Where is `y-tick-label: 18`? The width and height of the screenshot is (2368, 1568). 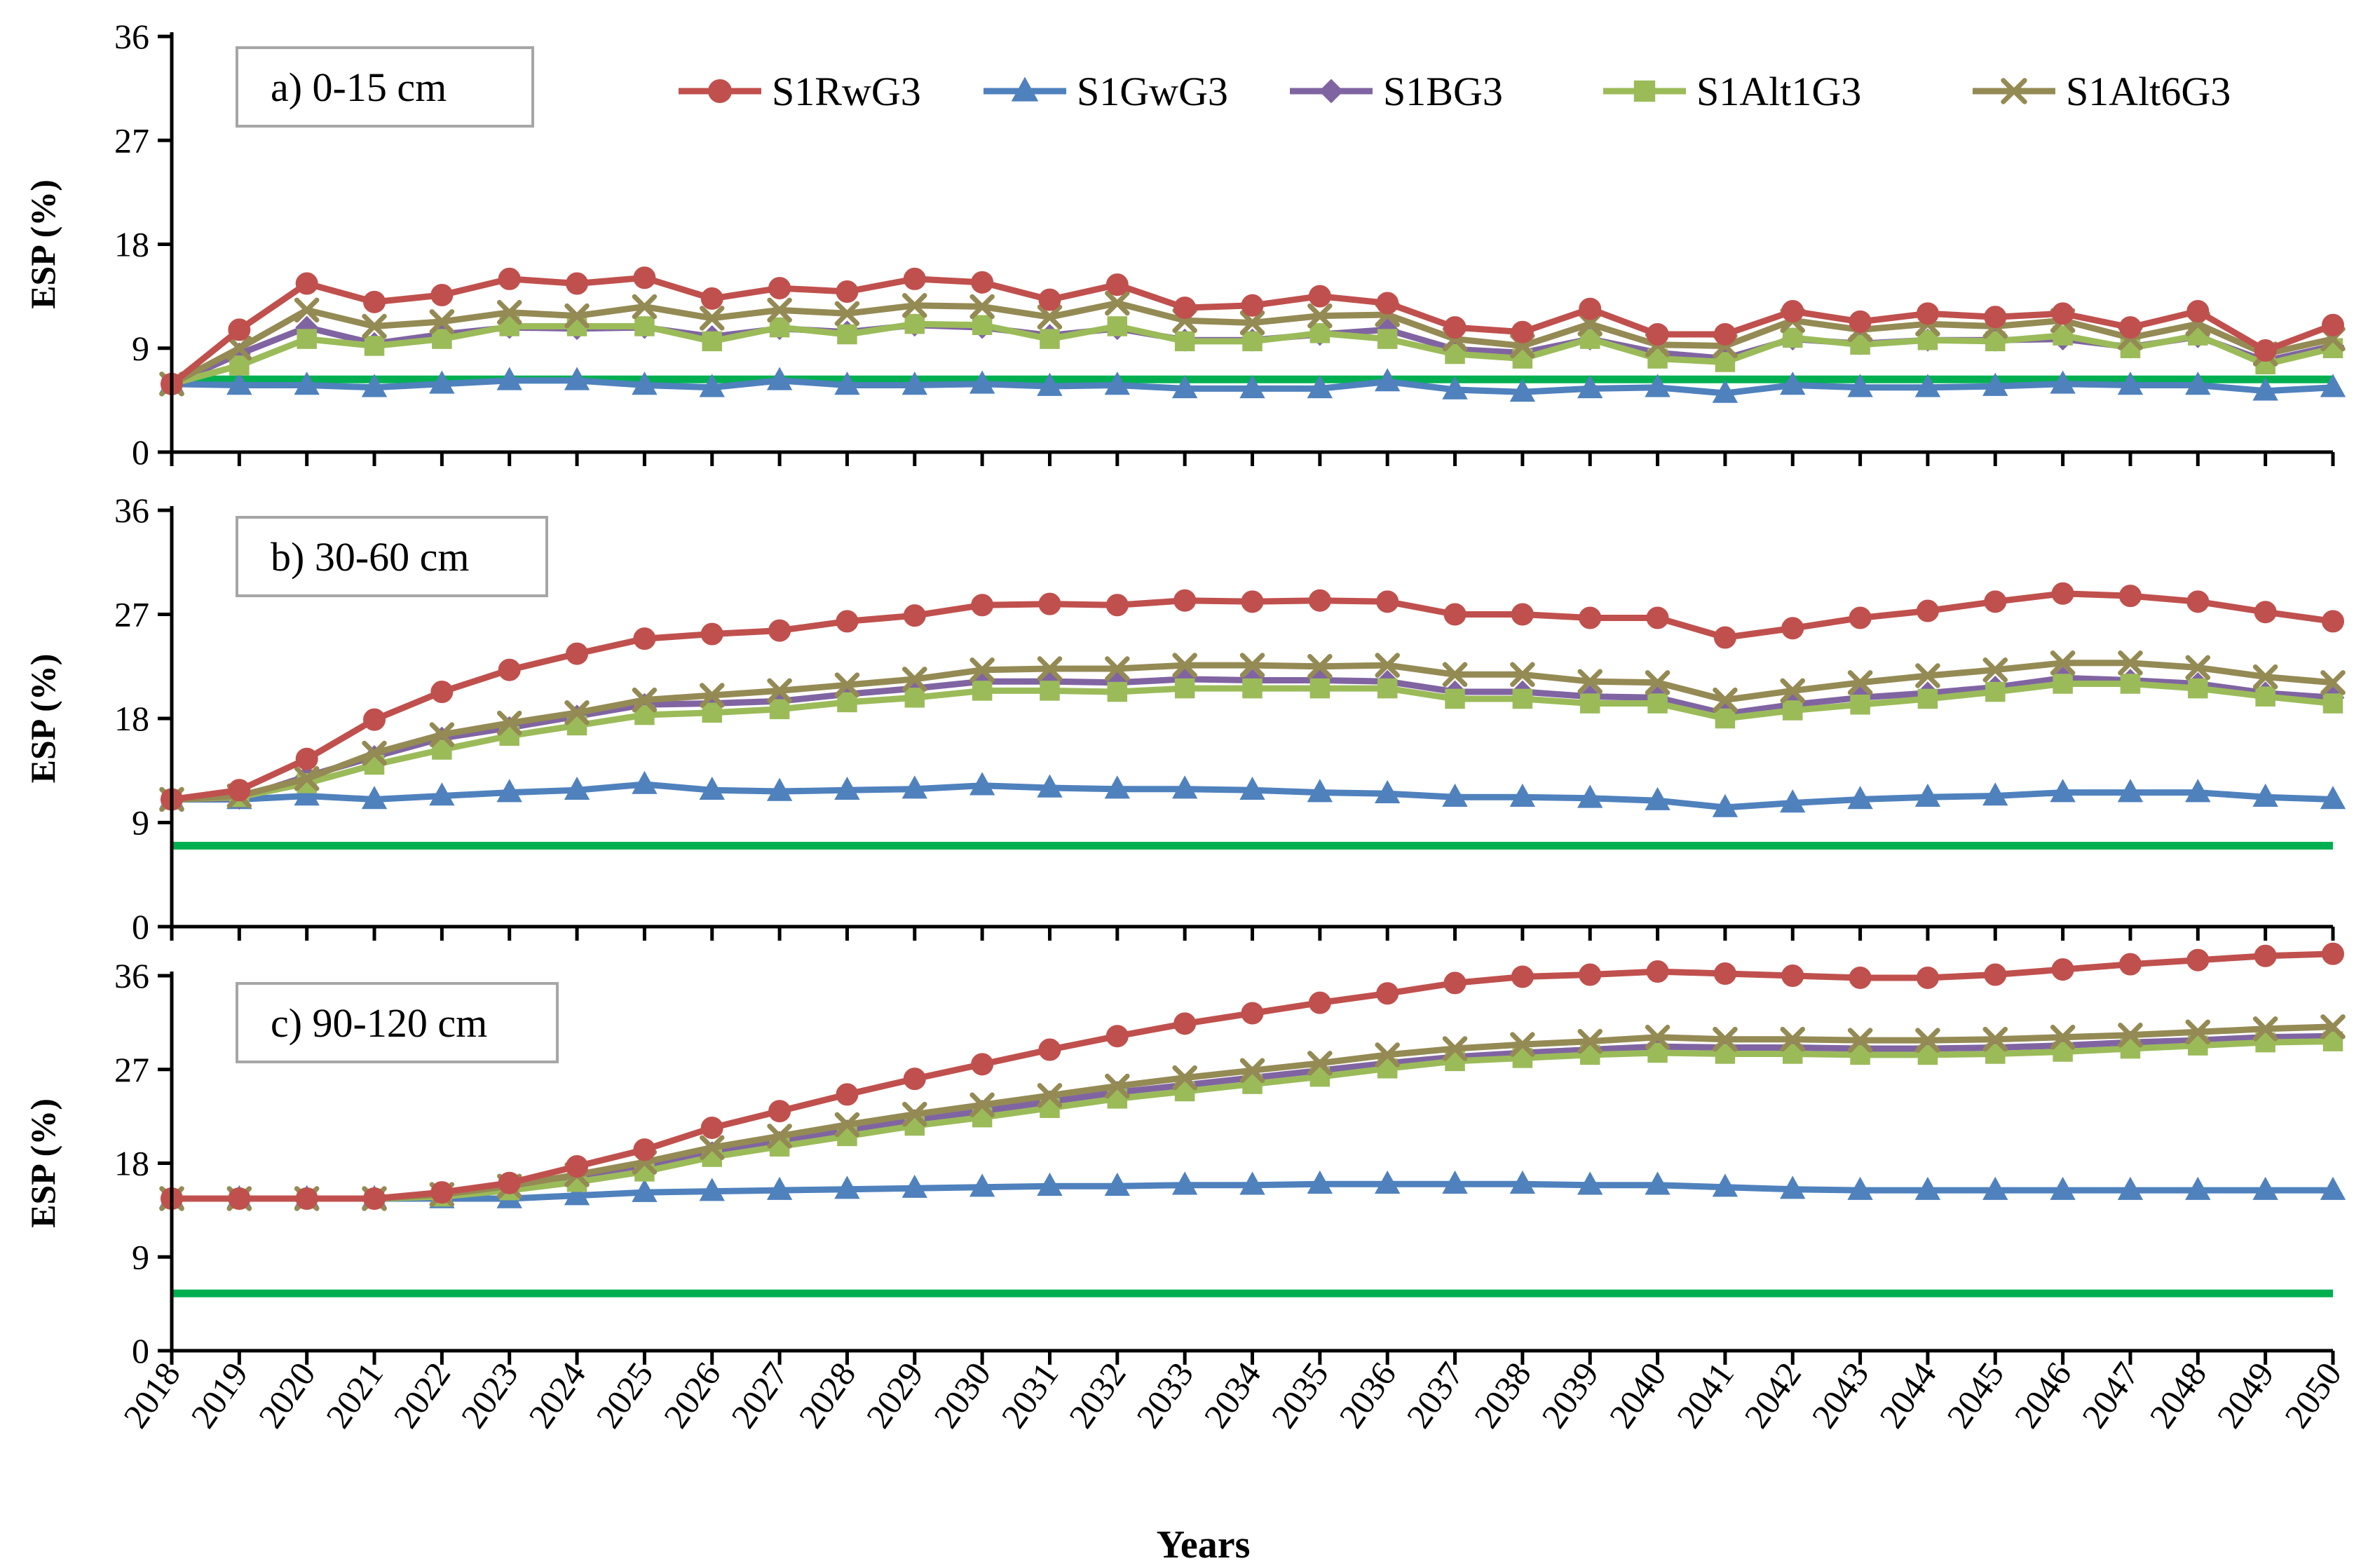
y-tick-label: 18 is located at coordinates (131, 244).